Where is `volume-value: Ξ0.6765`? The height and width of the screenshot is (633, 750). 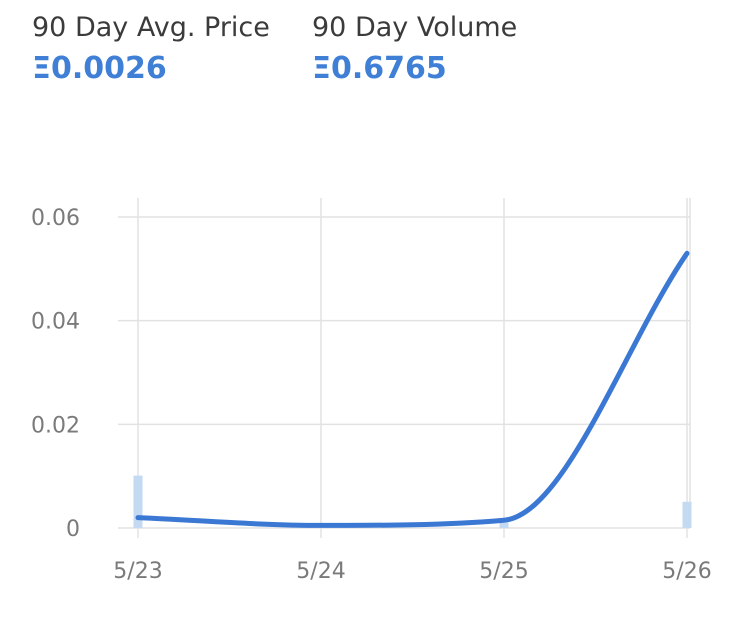 volume-value: Ξ0.6765 is located at coordinates (379, 68).